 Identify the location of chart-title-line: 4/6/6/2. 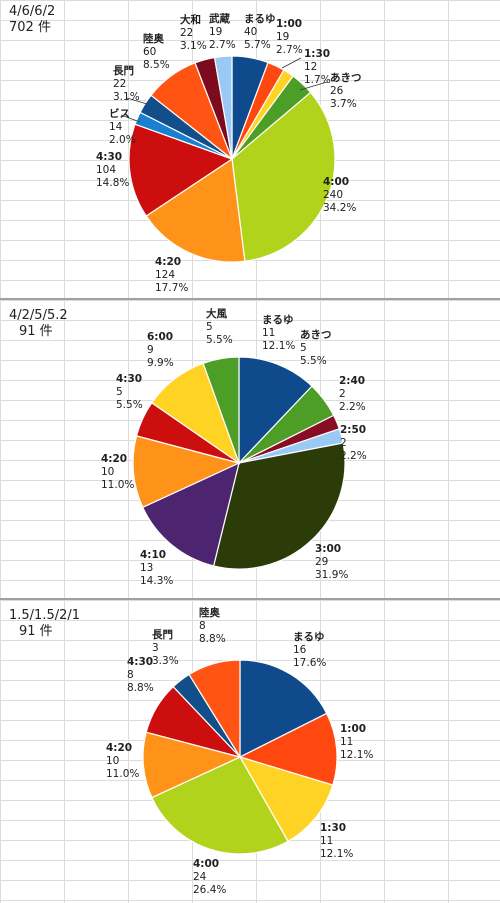
(32, 11).